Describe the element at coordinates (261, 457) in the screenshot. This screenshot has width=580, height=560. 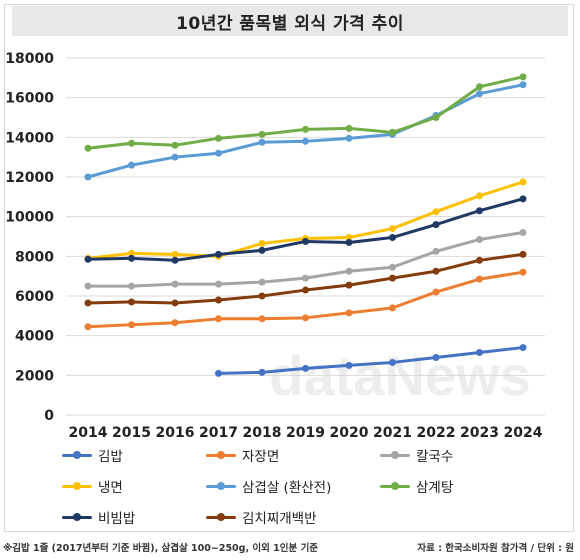
I see `legend-label: 자장면` at that location.